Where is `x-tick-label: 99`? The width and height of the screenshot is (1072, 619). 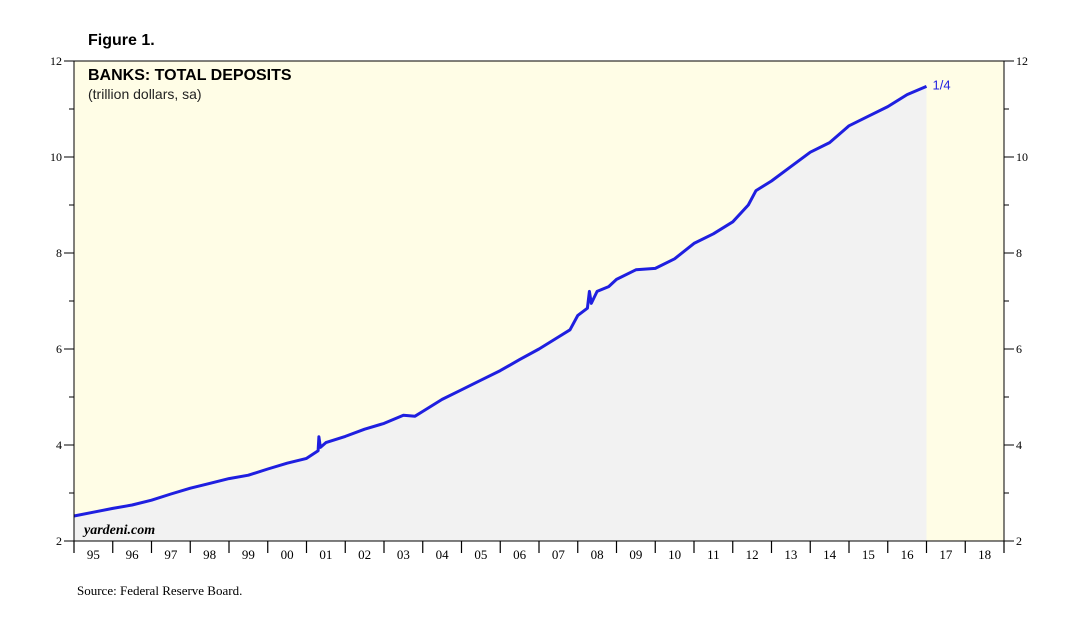 x-tick-label: 99 is located at coordinates (248, 554).